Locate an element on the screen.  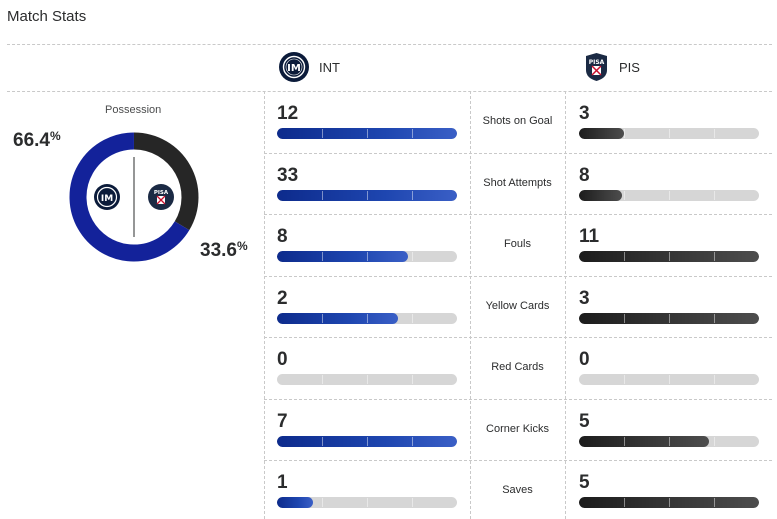
stat-label: Shots on Goal is located at coordinates (517, 121).